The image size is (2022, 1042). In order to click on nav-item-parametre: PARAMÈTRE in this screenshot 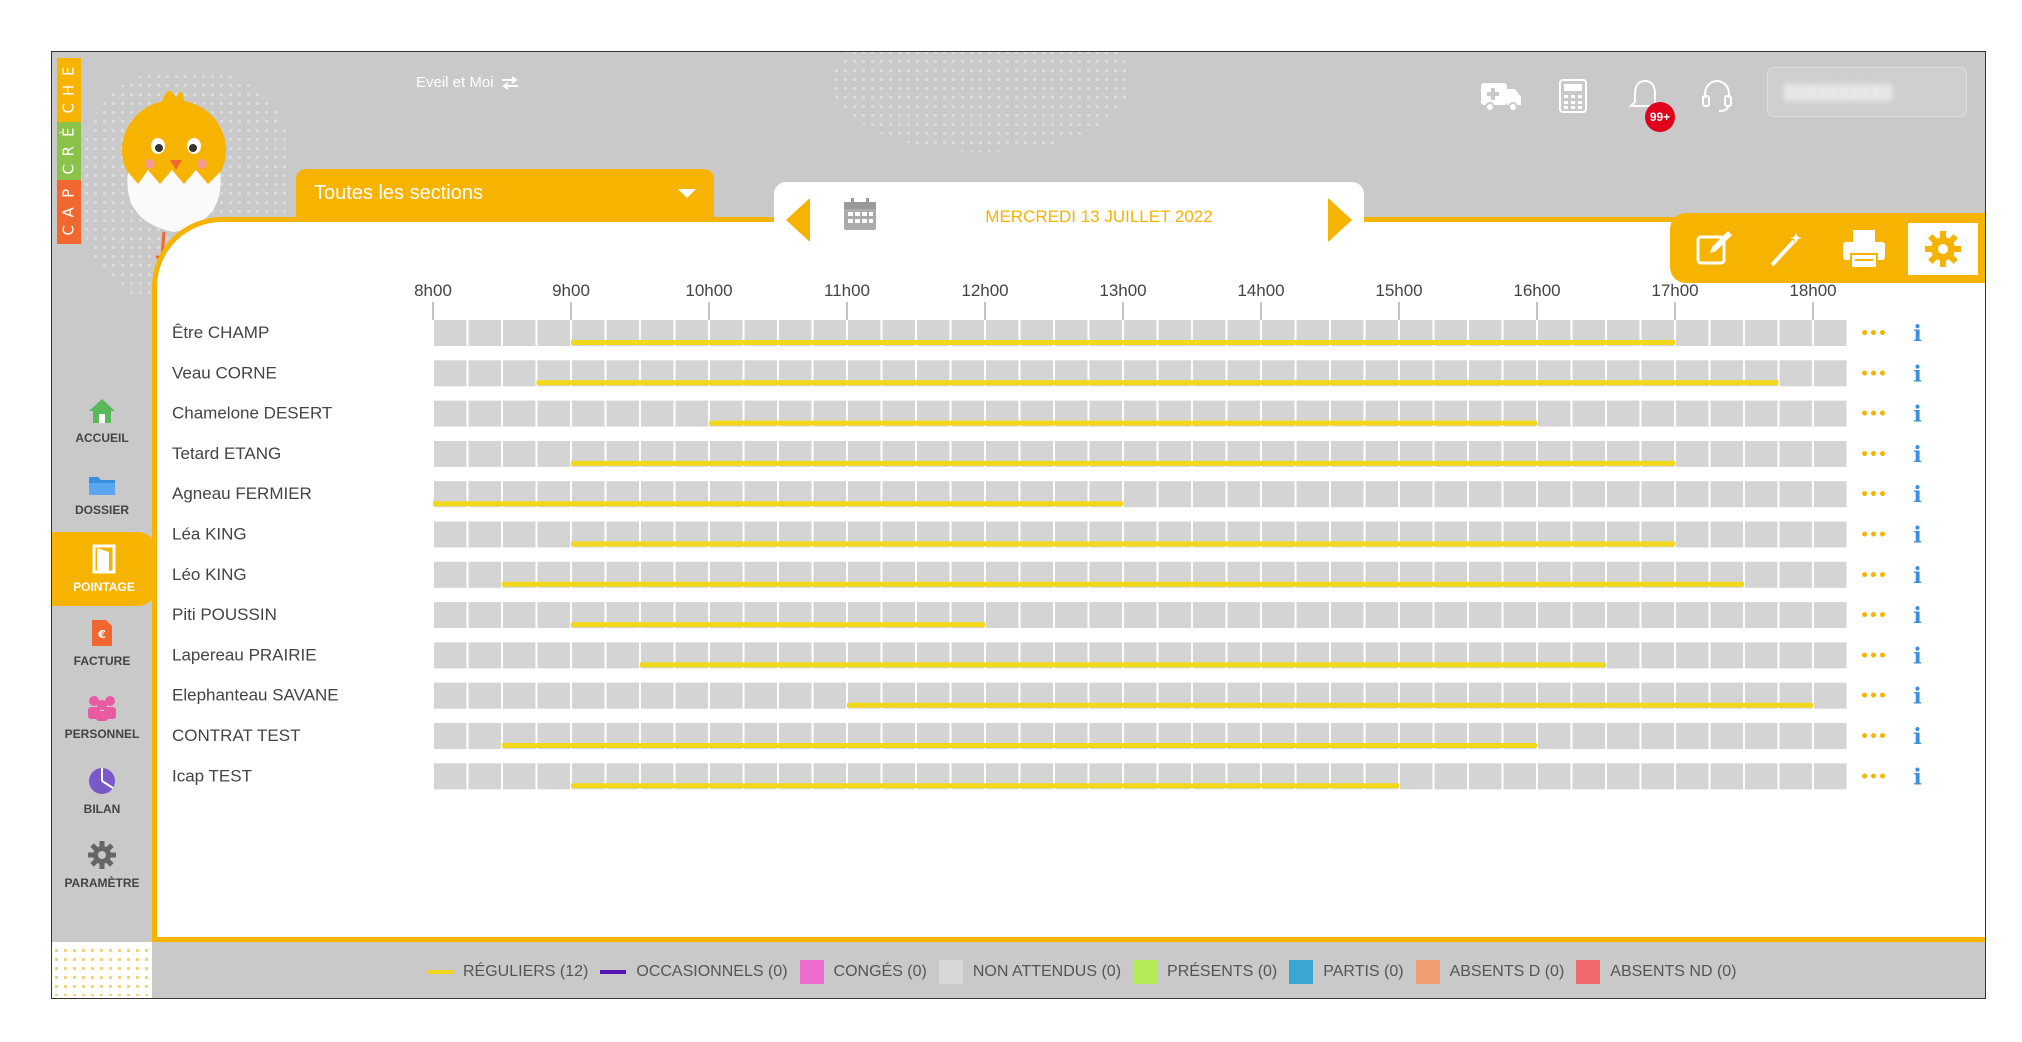, I will do `click(102, 865)`.